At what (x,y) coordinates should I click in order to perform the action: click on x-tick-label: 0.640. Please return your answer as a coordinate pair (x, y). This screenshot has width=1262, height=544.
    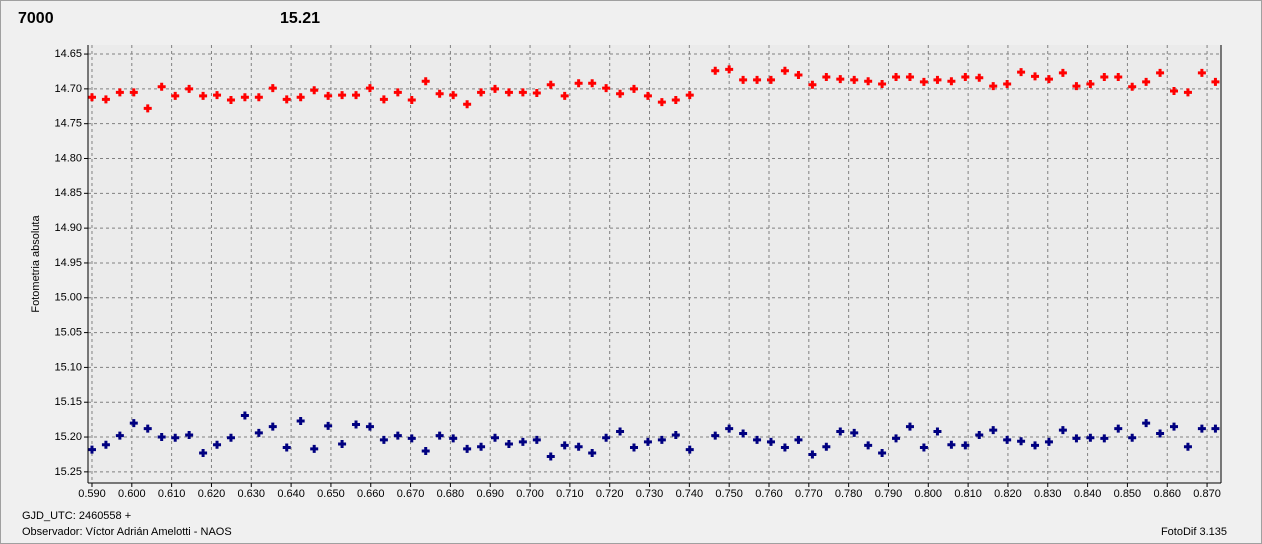
    Looking at the image, I should click on (291, 494).